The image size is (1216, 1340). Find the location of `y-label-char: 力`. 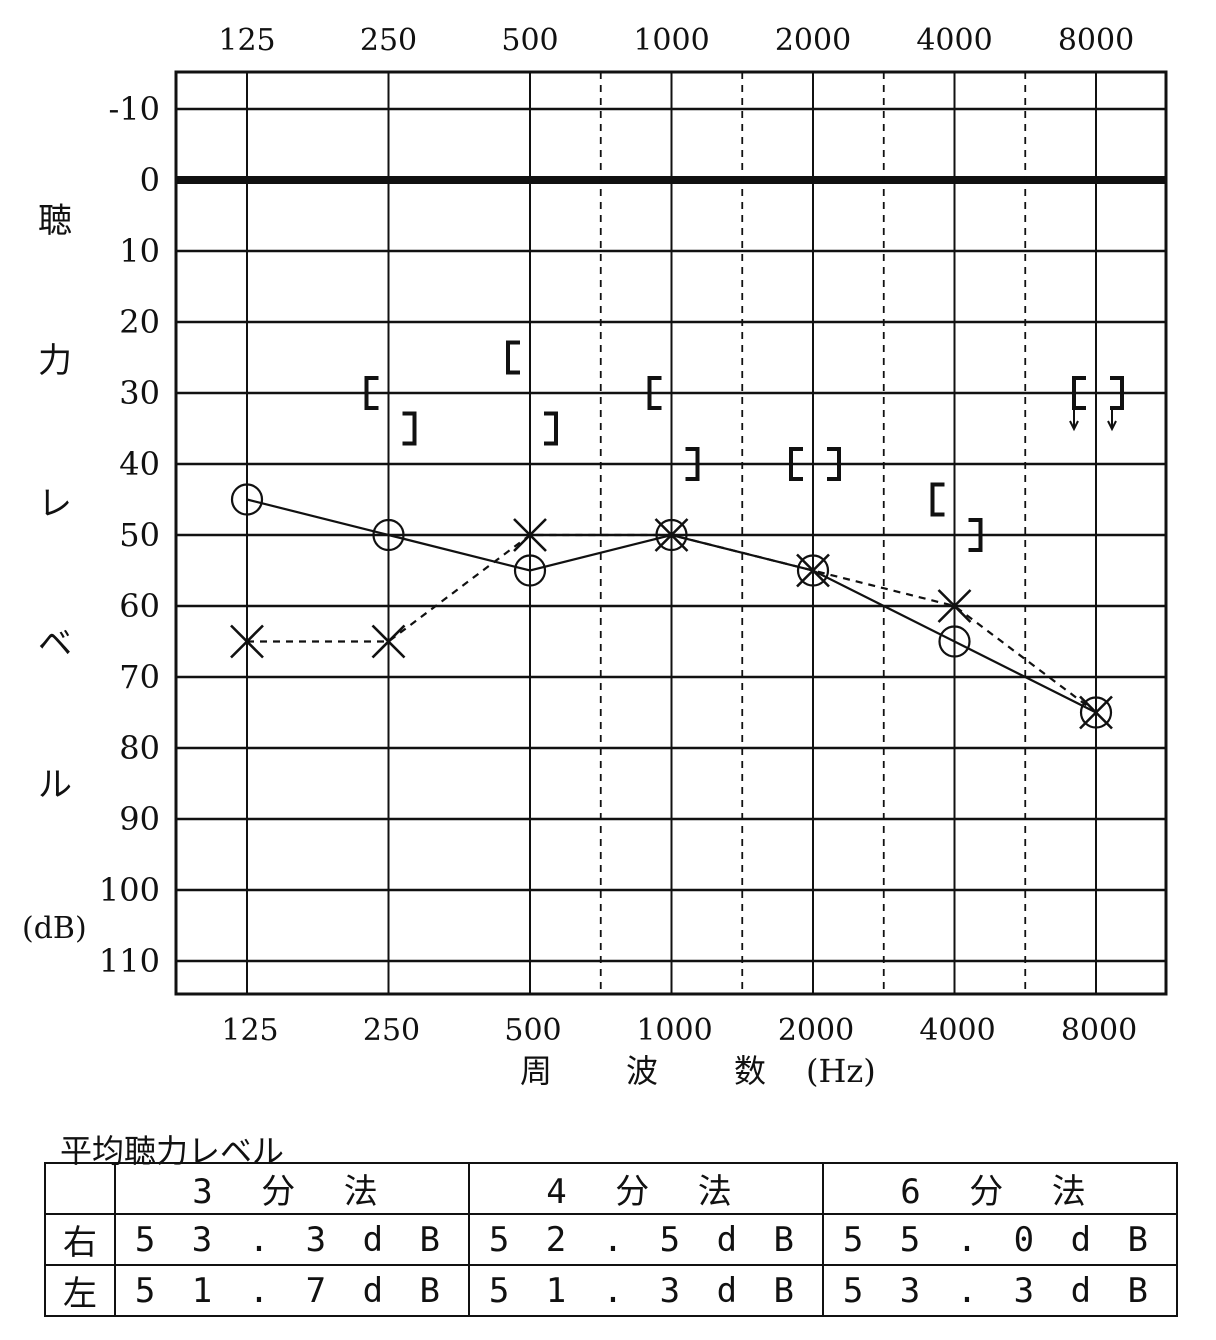

y-label-char: 力 is located at coordinates (55, 361).